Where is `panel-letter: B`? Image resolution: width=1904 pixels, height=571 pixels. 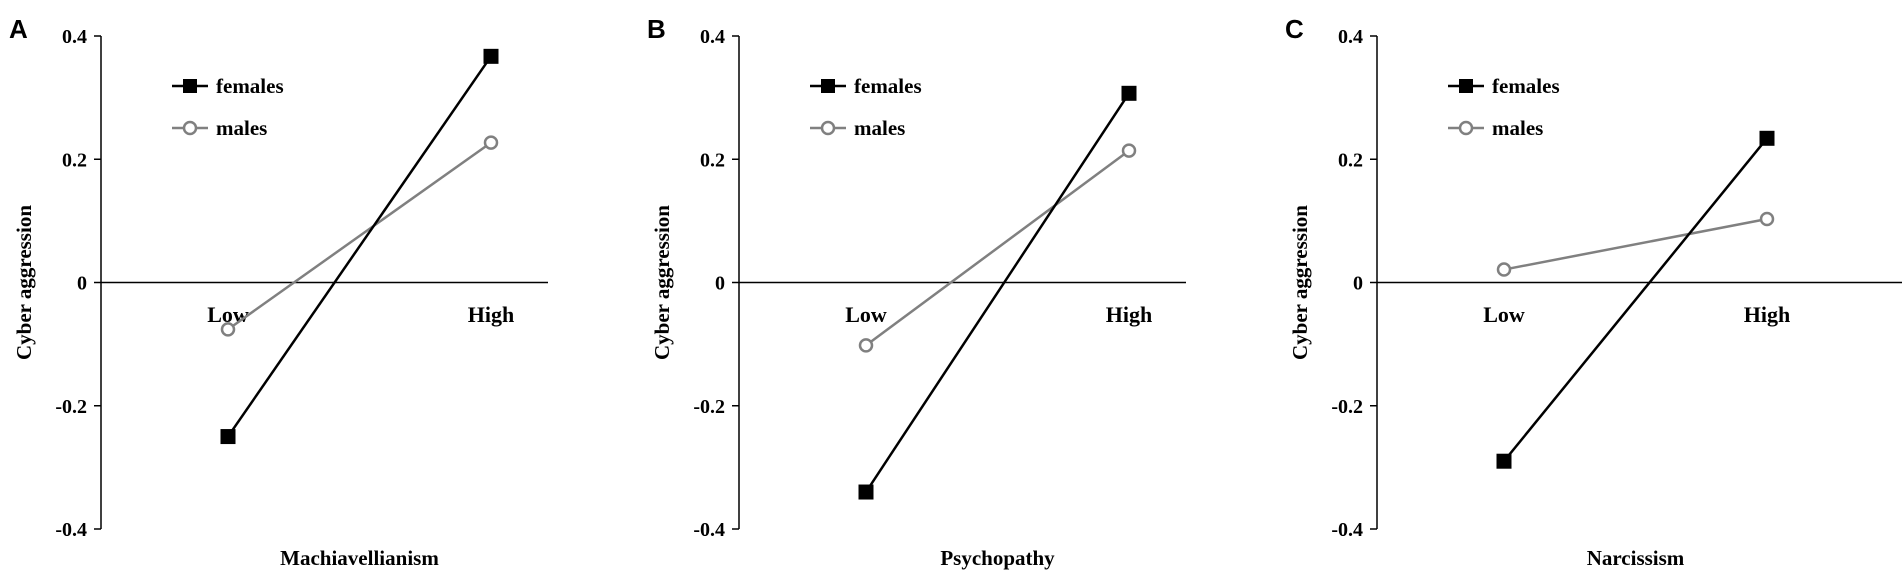
panel-letter: B is located at coordinates (656, 29).